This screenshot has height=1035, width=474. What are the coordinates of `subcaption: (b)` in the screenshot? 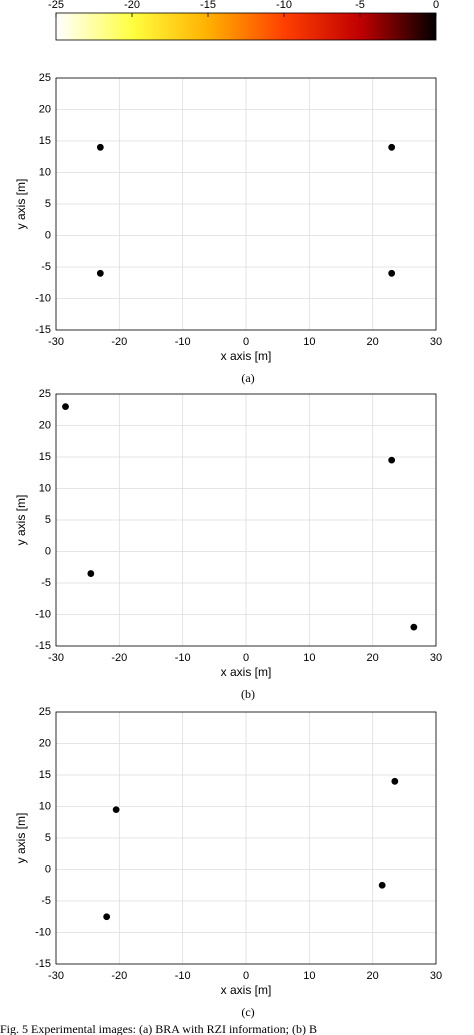 It's located at (248, 694).